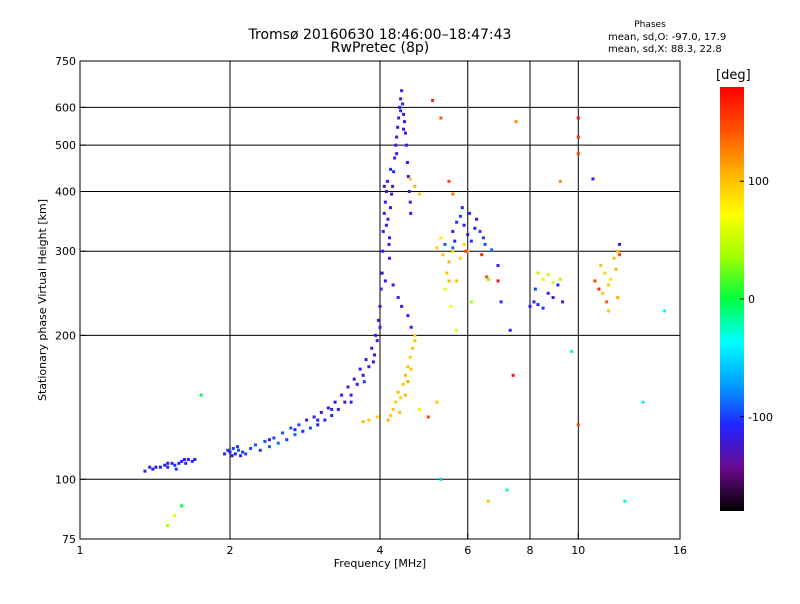  I want to click on y-tick-label: 400, so click(65, 191).